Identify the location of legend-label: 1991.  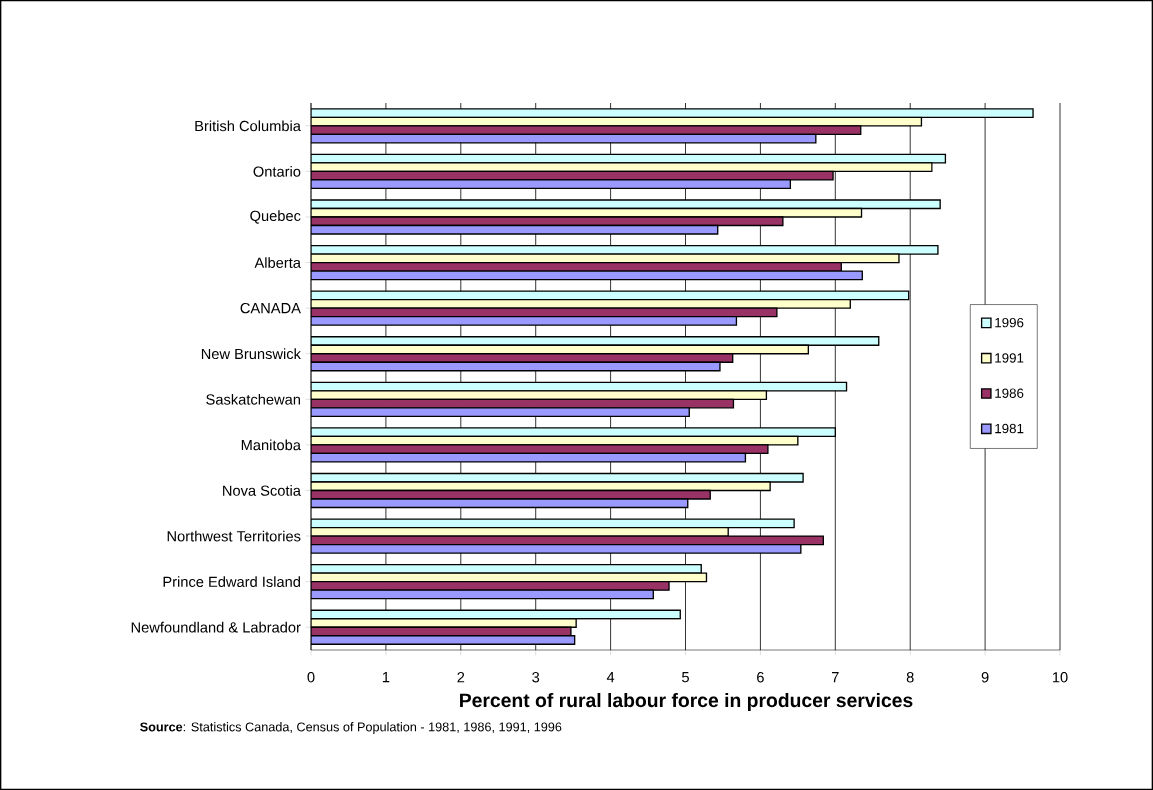
(1009, 358).